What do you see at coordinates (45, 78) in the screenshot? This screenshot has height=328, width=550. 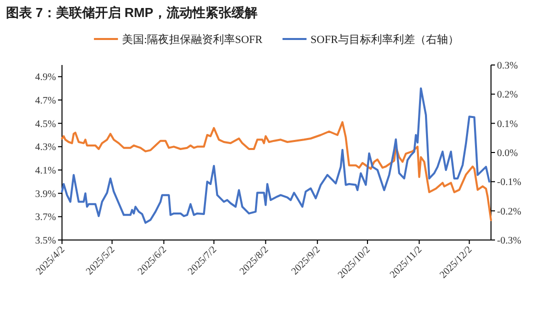 I see `y-tick-label: 4.9%` at bounding box center [45, 78].